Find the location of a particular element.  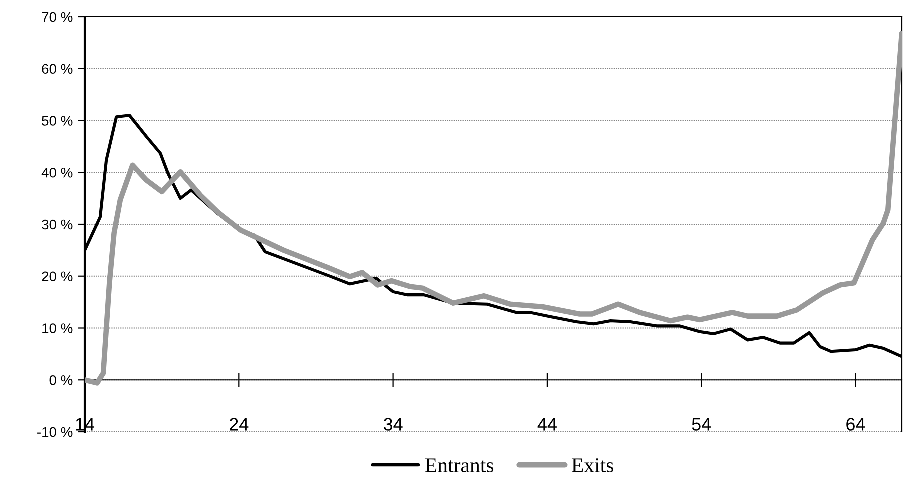

x-tick-label: 24 is located at coordinates (239, 424).